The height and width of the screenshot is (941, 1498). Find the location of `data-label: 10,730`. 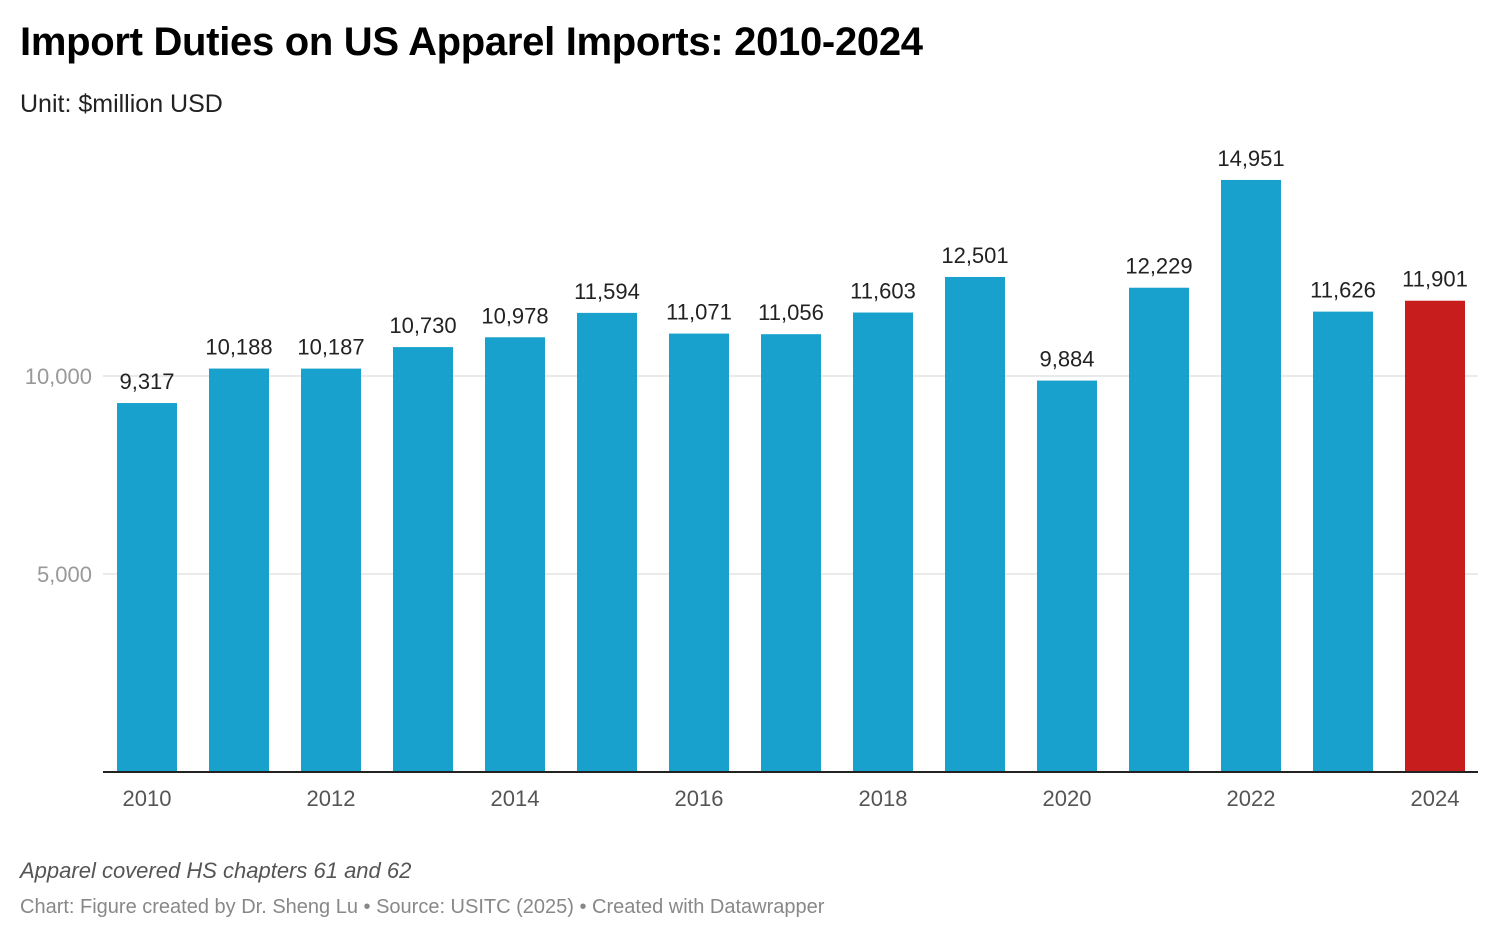

data-label: 10,730 is located at coordinates (422, 325).